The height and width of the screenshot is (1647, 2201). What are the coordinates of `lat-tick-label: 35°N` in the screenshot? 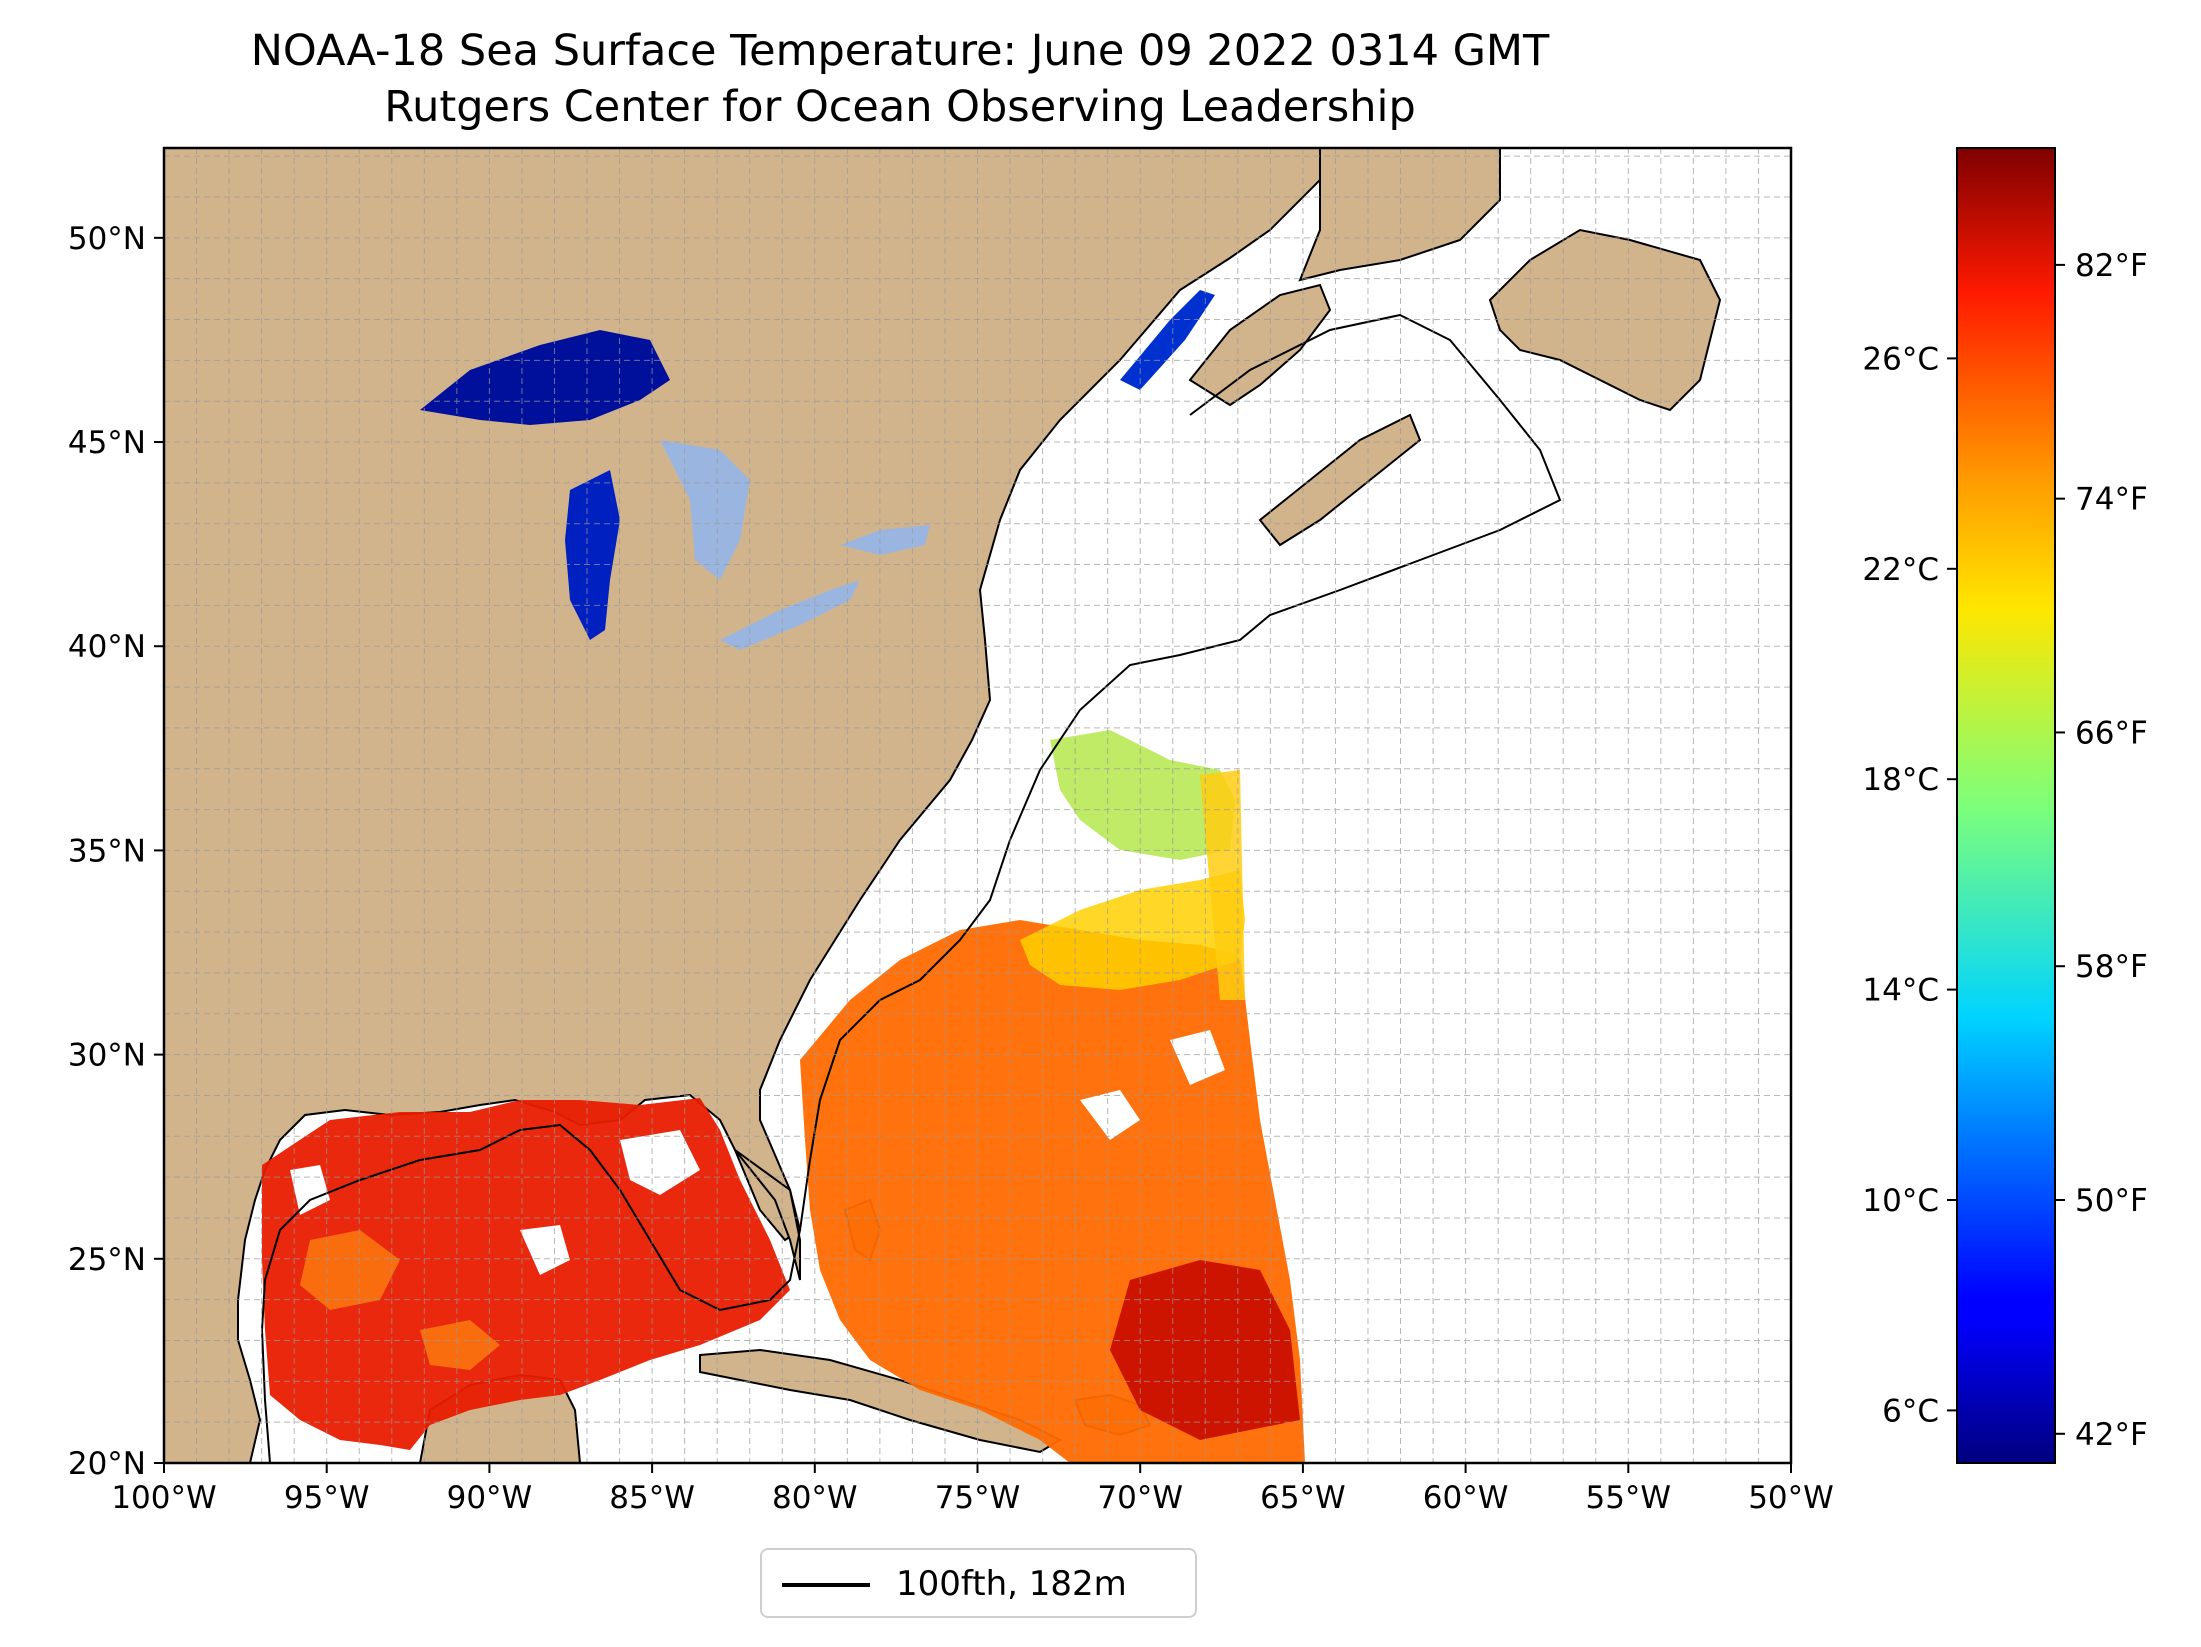 It's located at (107, 851).